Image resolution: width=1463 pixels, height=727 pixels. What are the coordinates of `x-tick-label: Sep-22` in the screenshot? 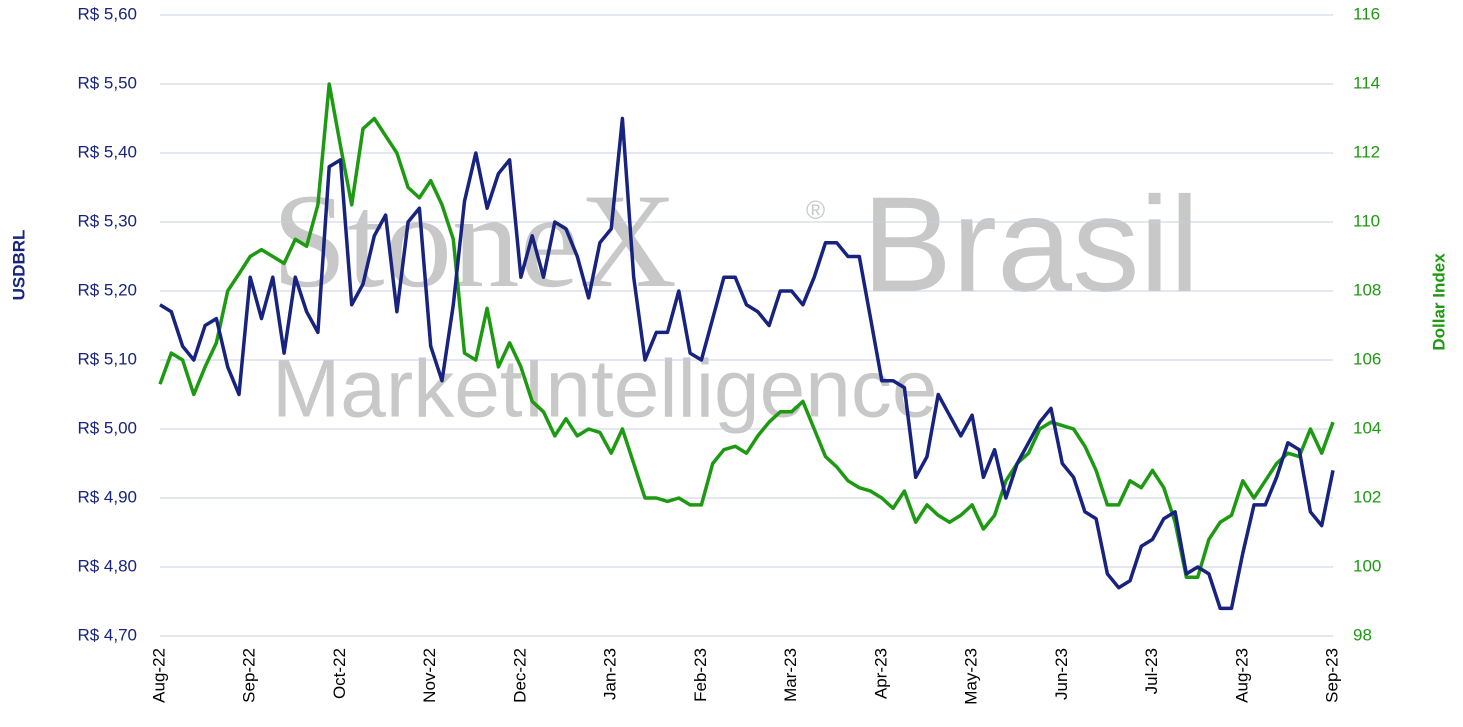 It's located at (249, 675).